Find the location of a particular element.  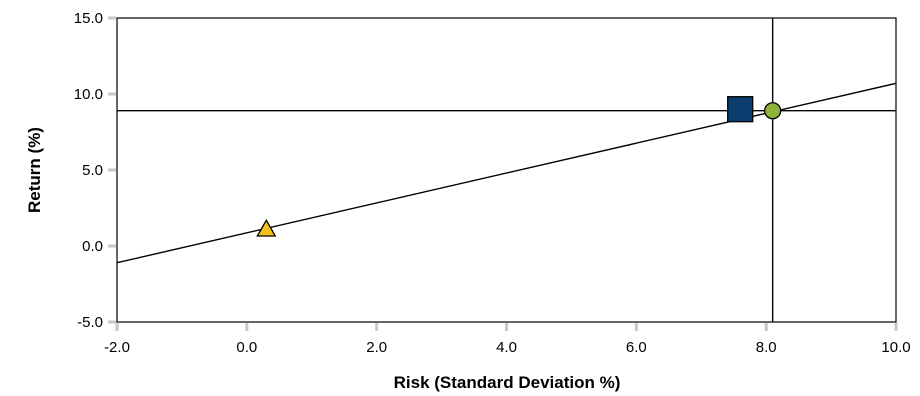

square-point is located at coordinates (740, 109).